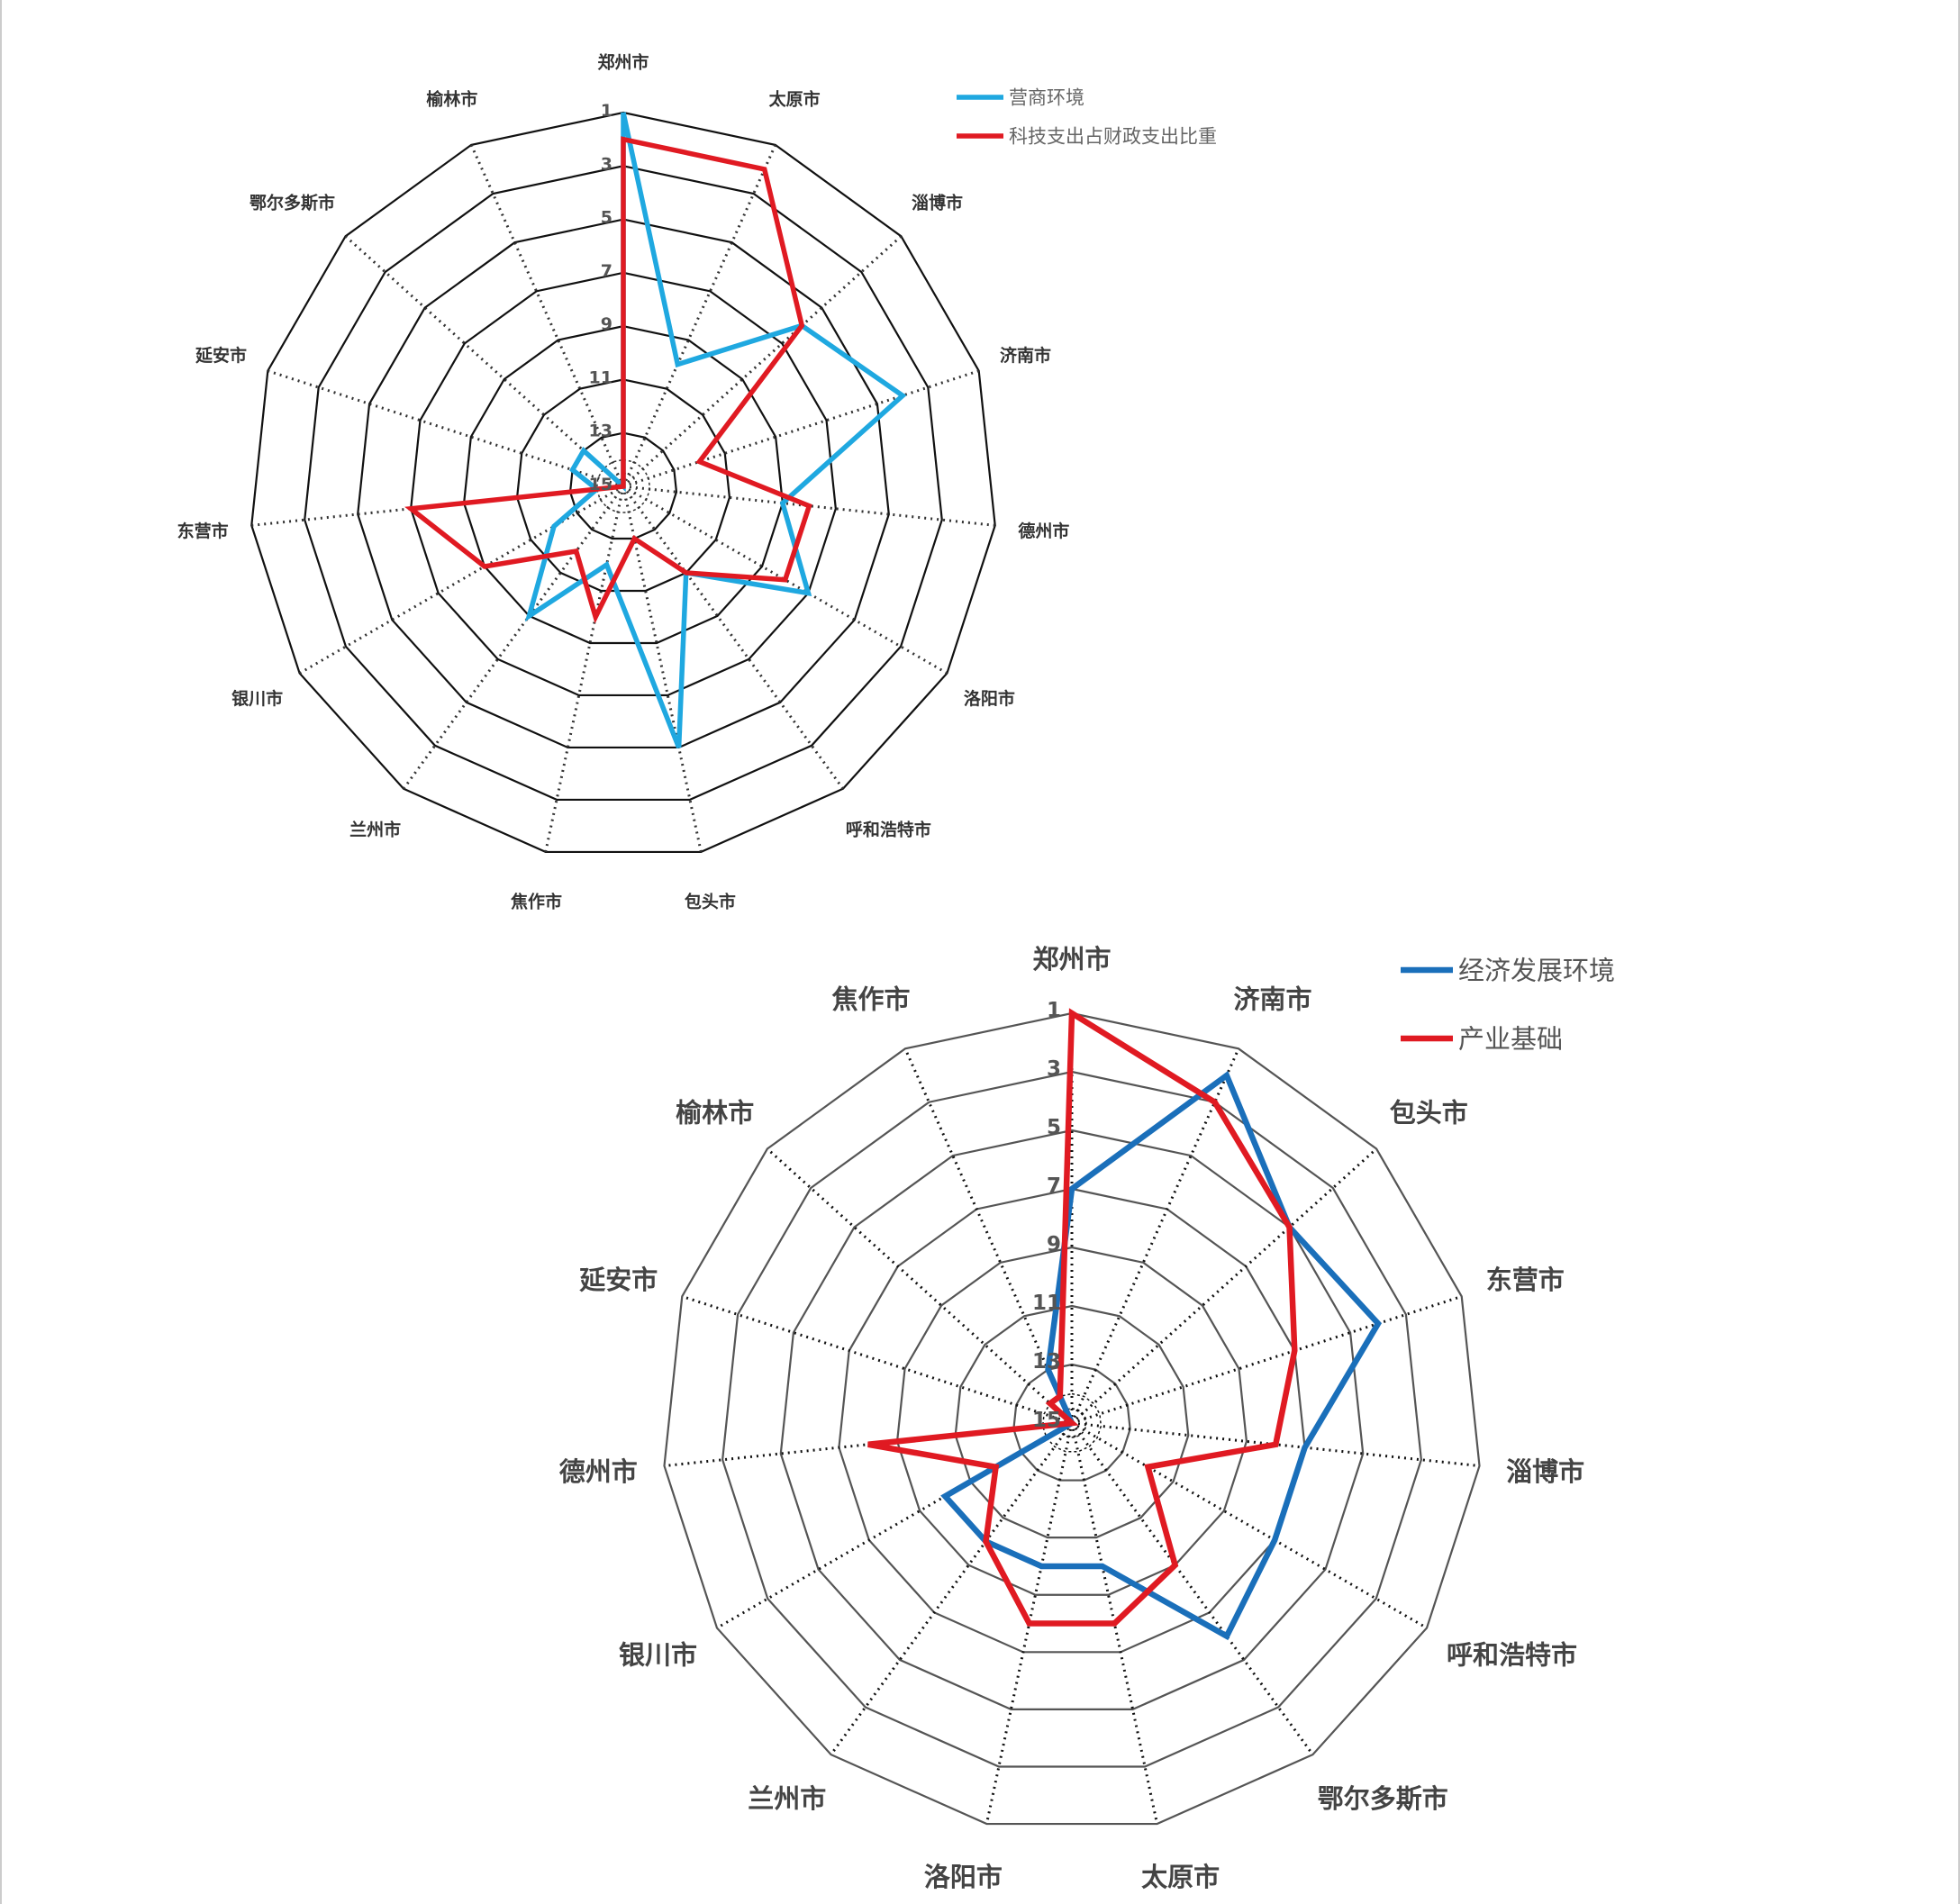  What do you see at coordinates (451, 99) in the screenshot?
I see `category-label-axis-15: 榆林市` at bounding box center [451, 99].